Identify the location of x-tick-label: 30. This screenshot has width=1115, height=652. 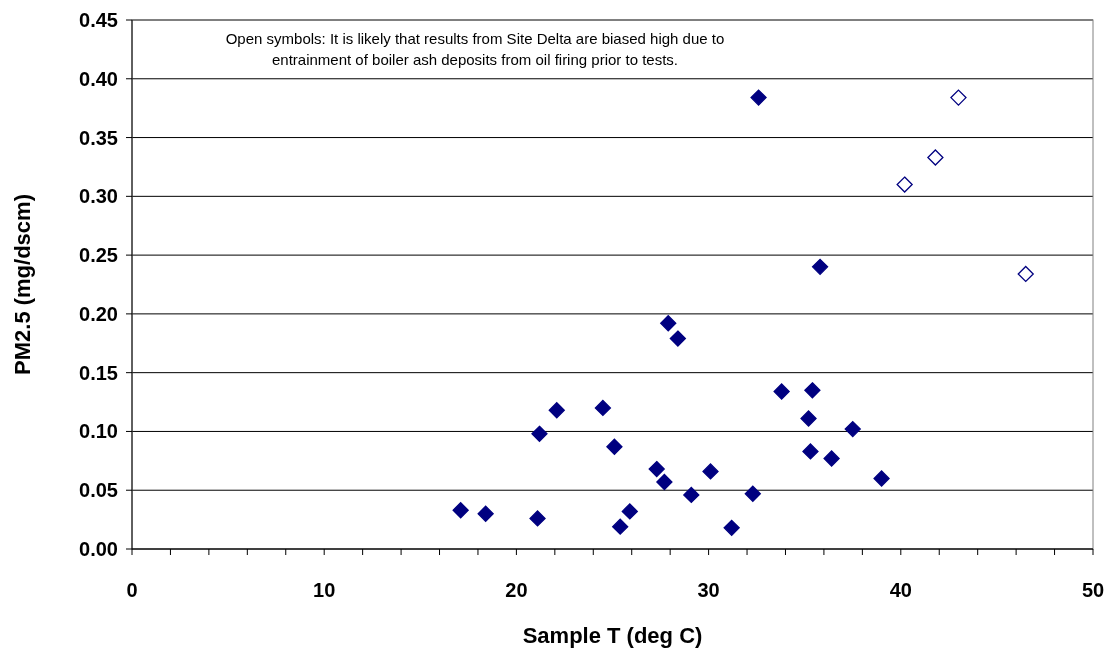
(708, 590).